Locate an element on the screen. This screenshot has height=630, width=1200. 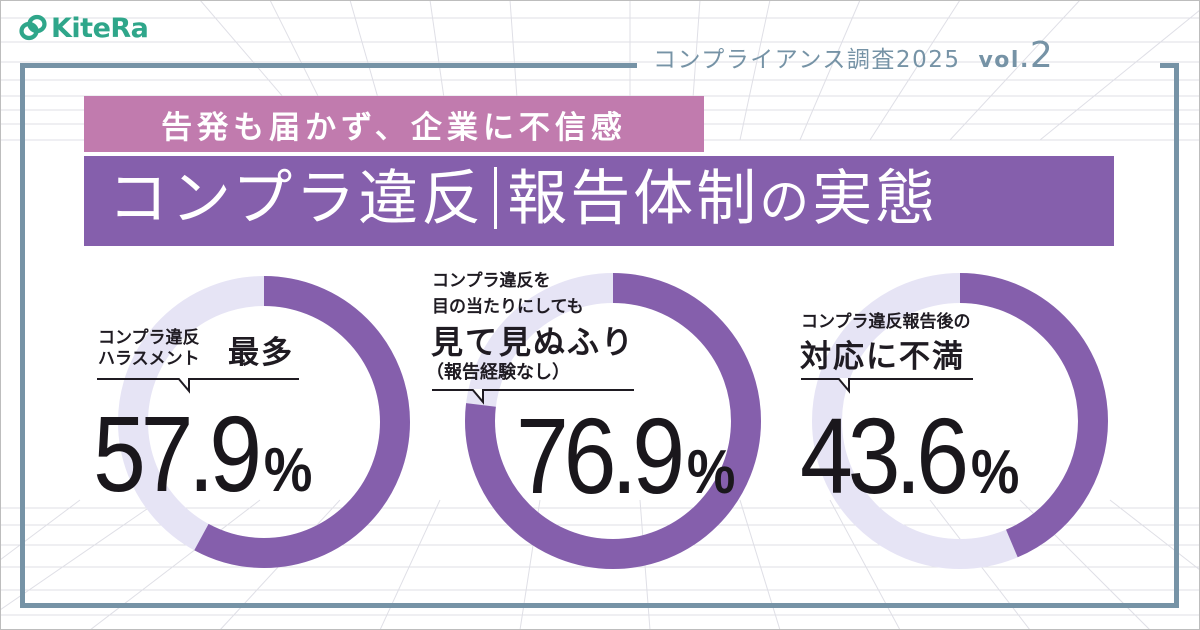
stat-1-value: 57.9% is located at coordinates (203, 453).